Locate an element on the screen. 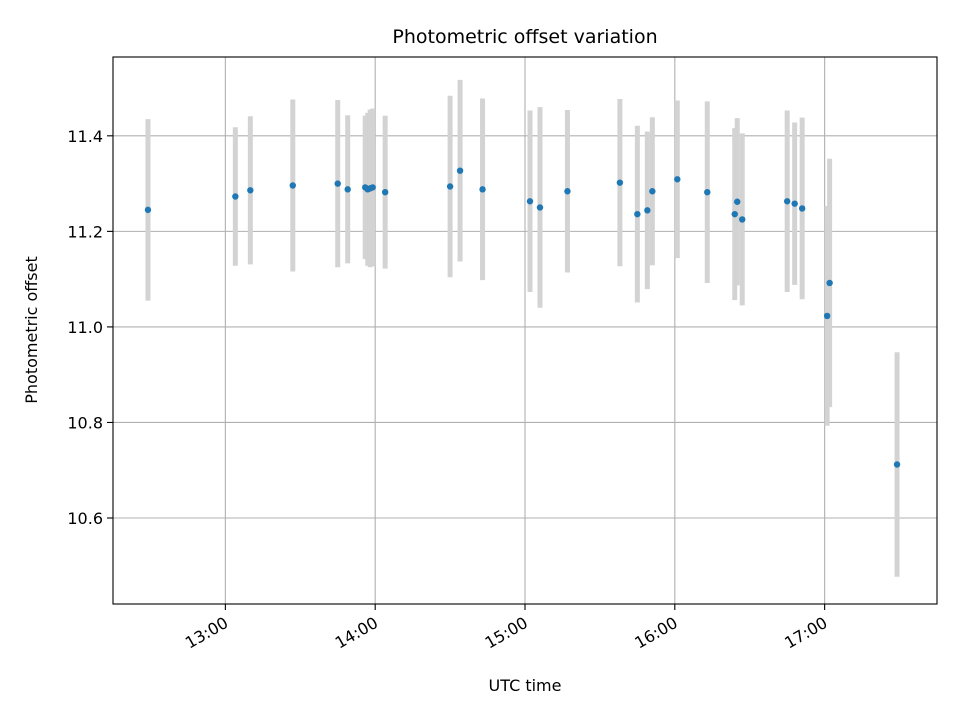 The image size is (960, 720). y-tick-label: 11.2 is located at coordinates (85, 231).